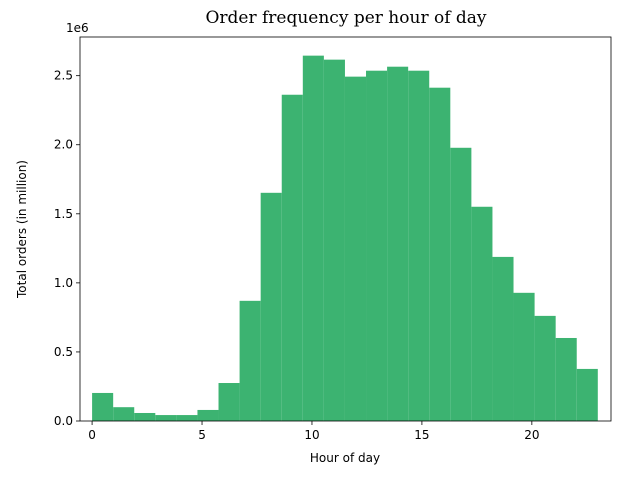  What do you see at coordinates (63, 214) in the screenshot?
I see `y-tick-label: 1.5` at bounding box center [63, 214].